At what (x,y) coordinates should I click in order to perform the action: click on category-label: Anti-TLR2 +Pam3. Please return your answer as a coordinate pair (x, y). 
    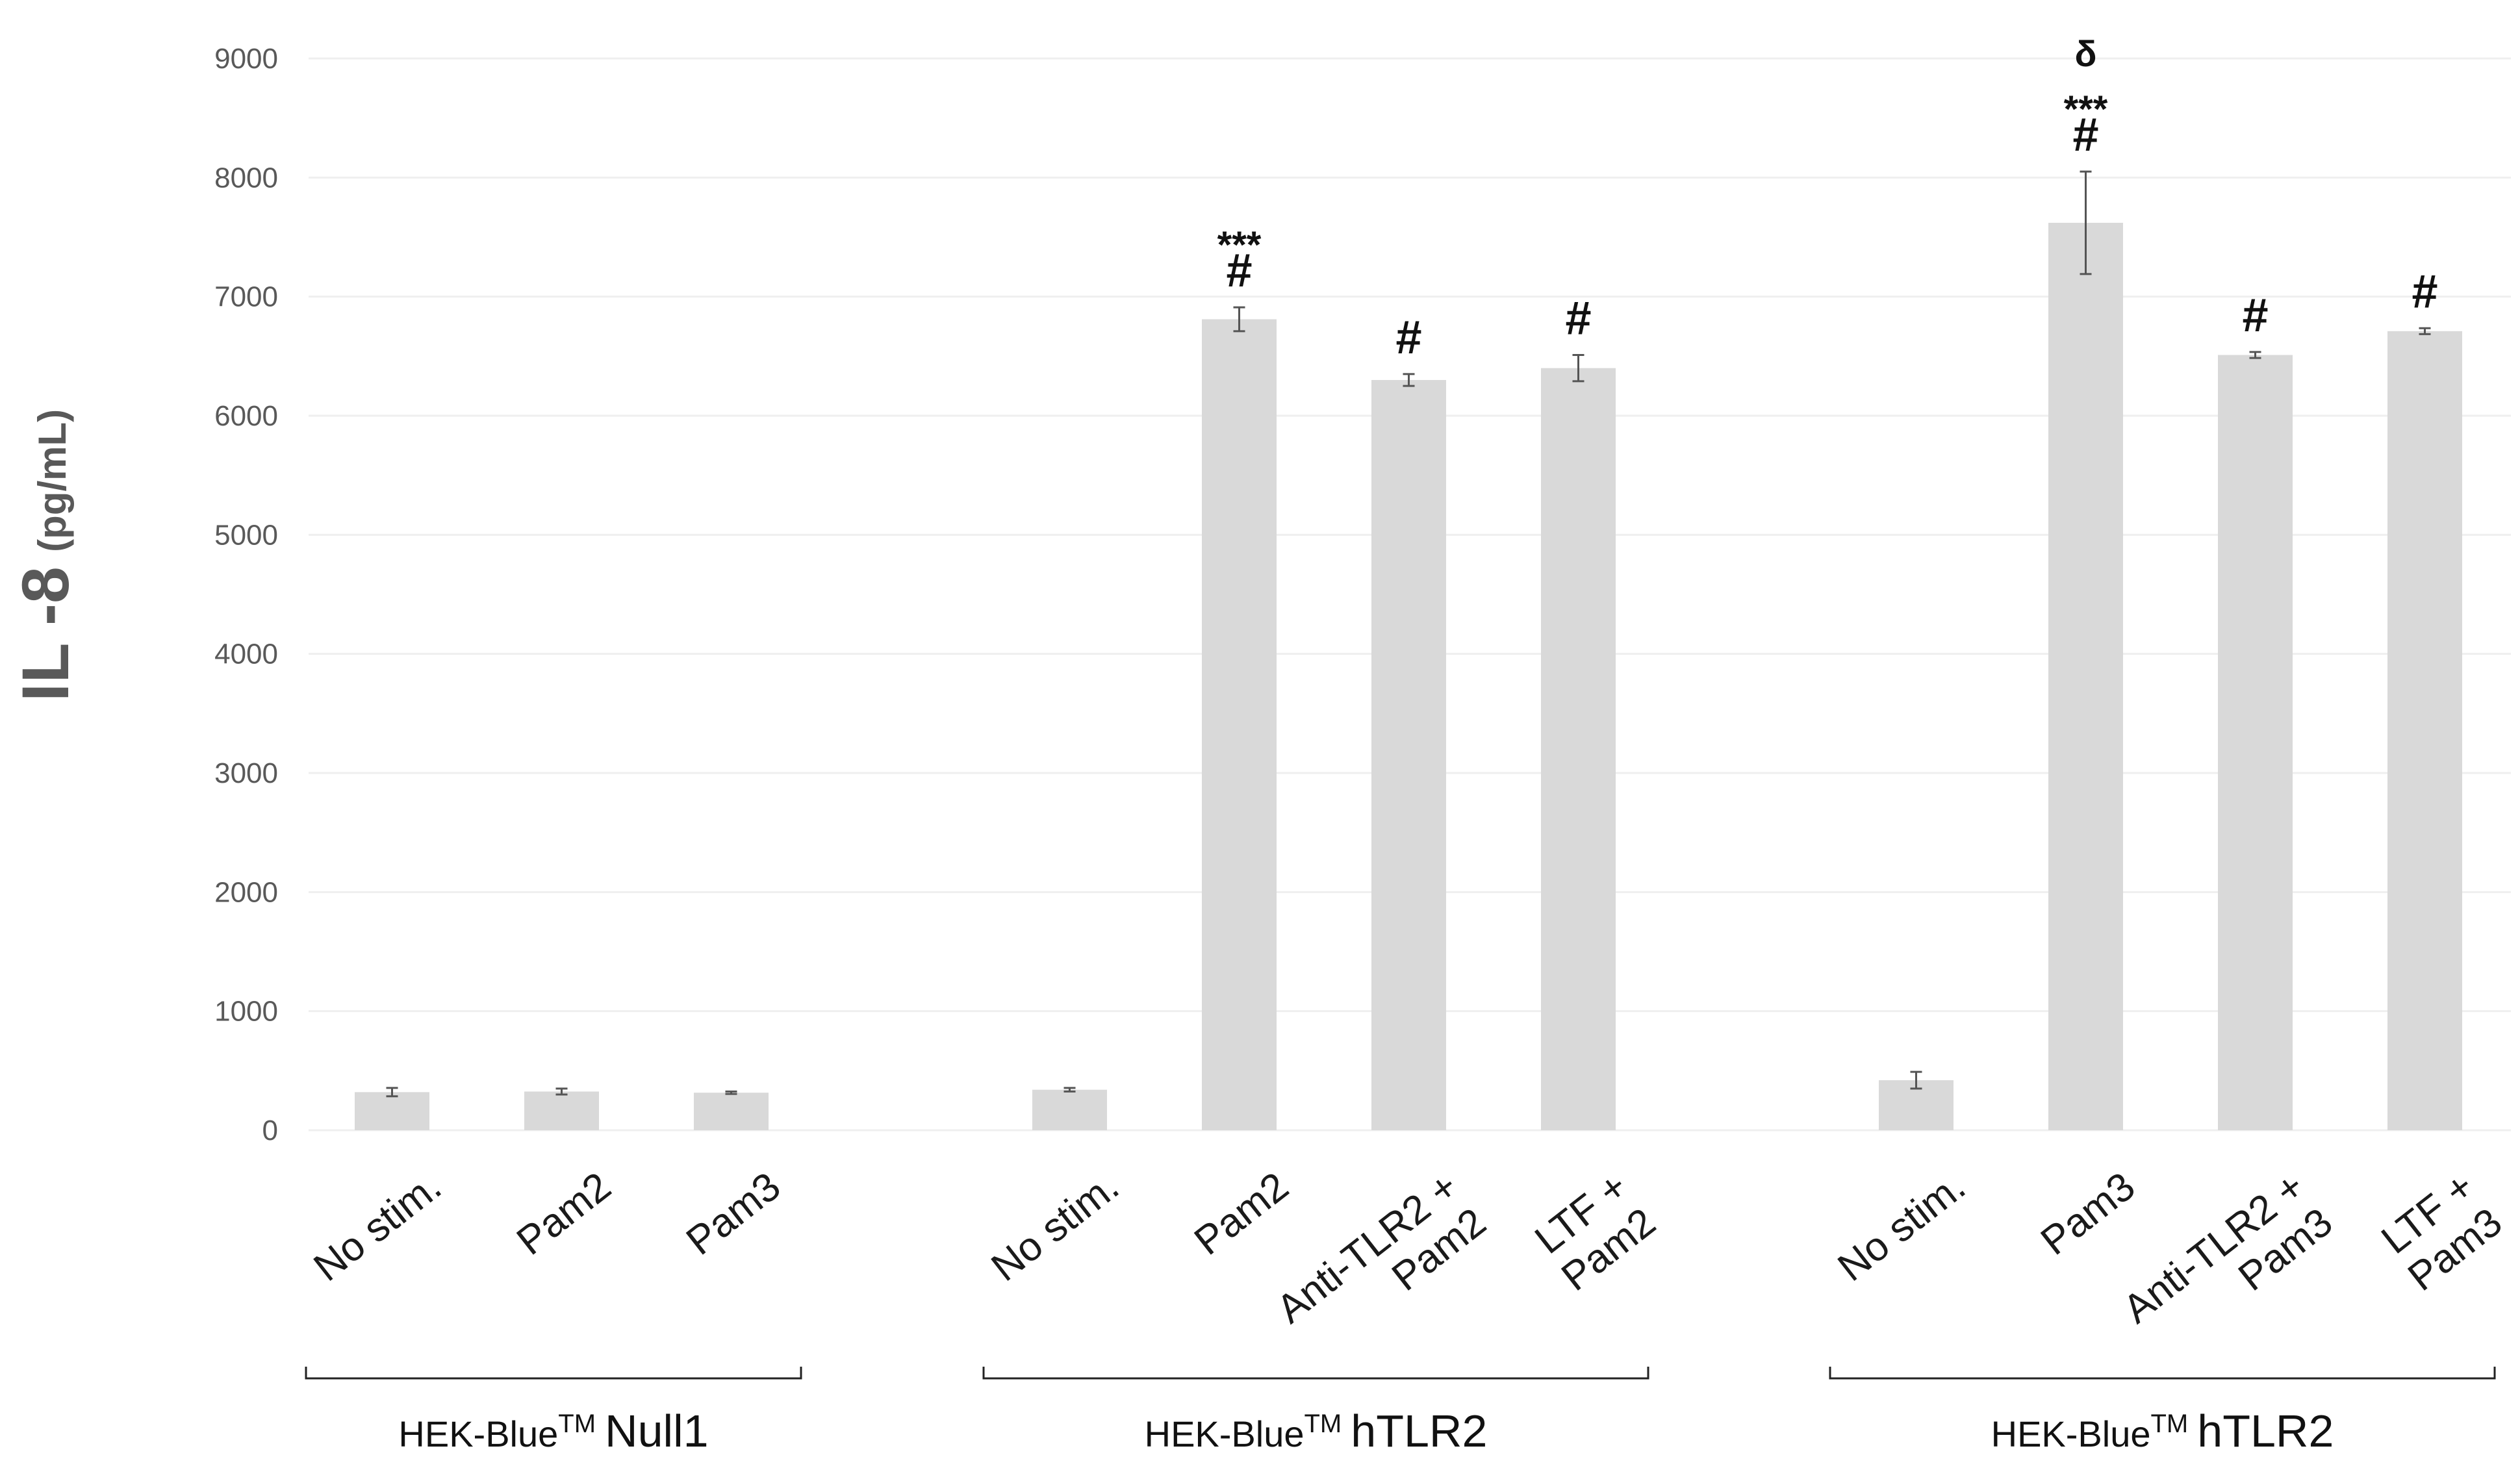
    Looking at the image, I should click on (2228, 1266).